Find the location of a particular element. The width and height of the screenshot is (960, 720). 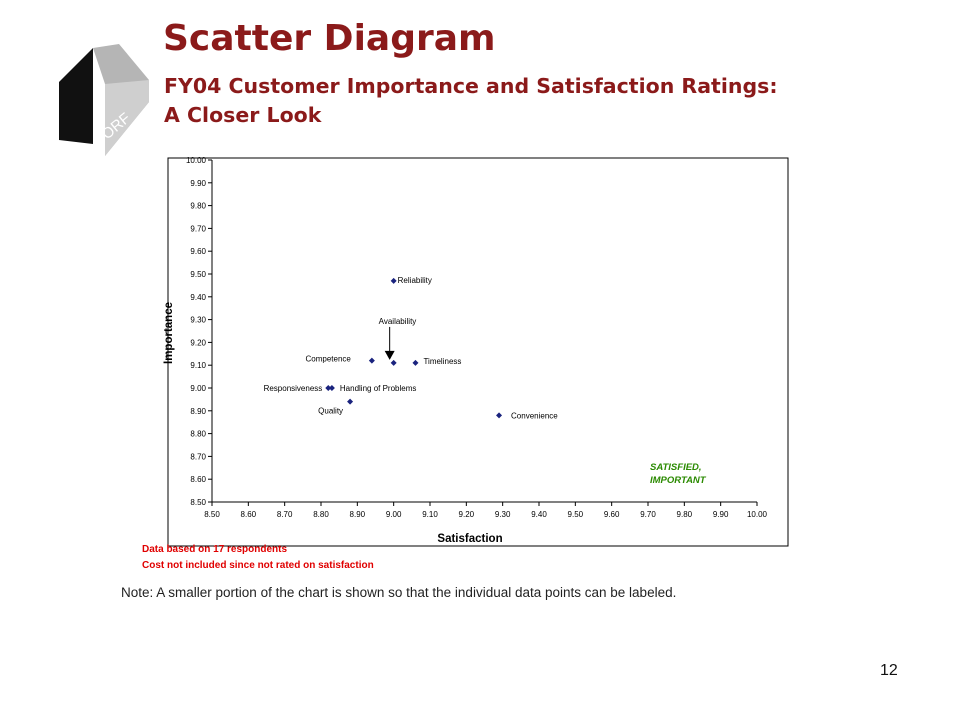

data-point-availability is located at coordinates (393, 362).